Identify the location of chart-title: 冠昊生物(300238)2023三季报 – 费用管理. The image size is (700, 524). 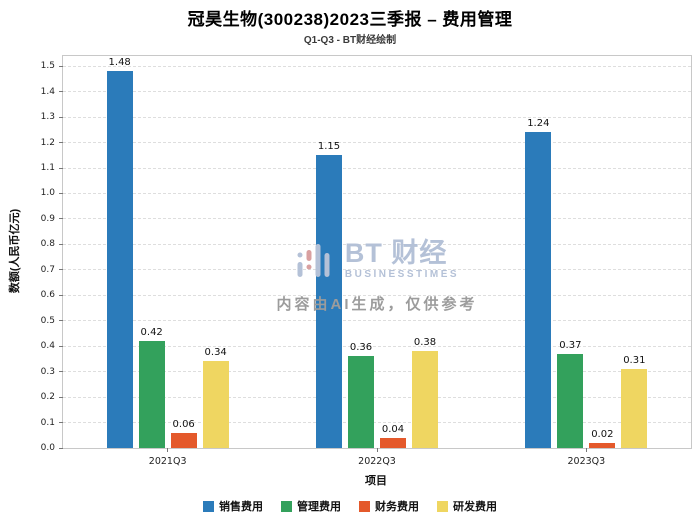
(350, 19).